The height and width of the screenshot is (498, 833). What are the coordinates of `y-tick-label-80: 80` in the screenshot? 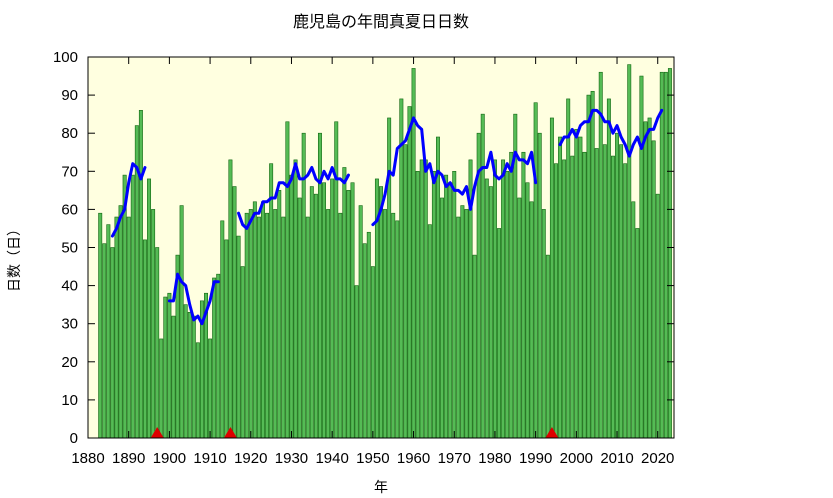 It's located at (69, 133).